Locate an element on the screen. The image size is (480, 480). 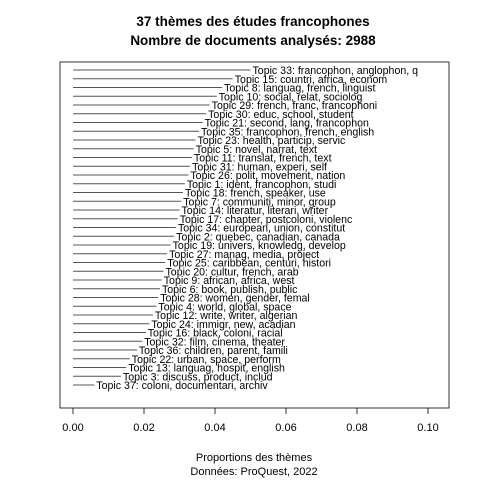
bar-label: Topic 27: manag, media, project is located at coordinates (244, 255).